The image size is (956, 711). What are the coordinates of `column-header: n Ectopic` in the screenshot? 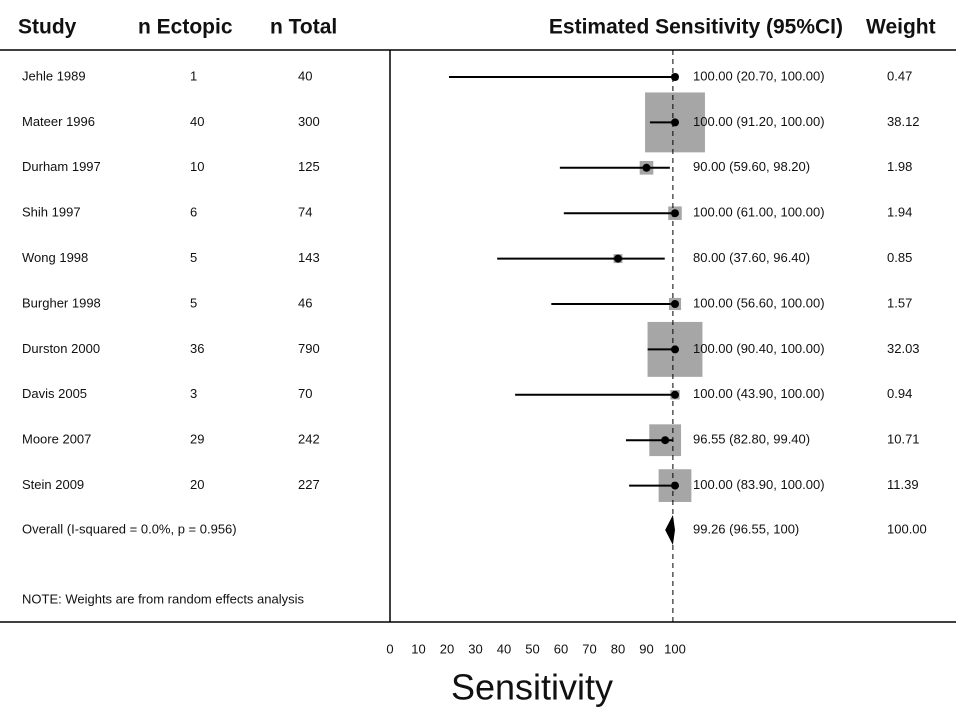 It's located at (185, 27).